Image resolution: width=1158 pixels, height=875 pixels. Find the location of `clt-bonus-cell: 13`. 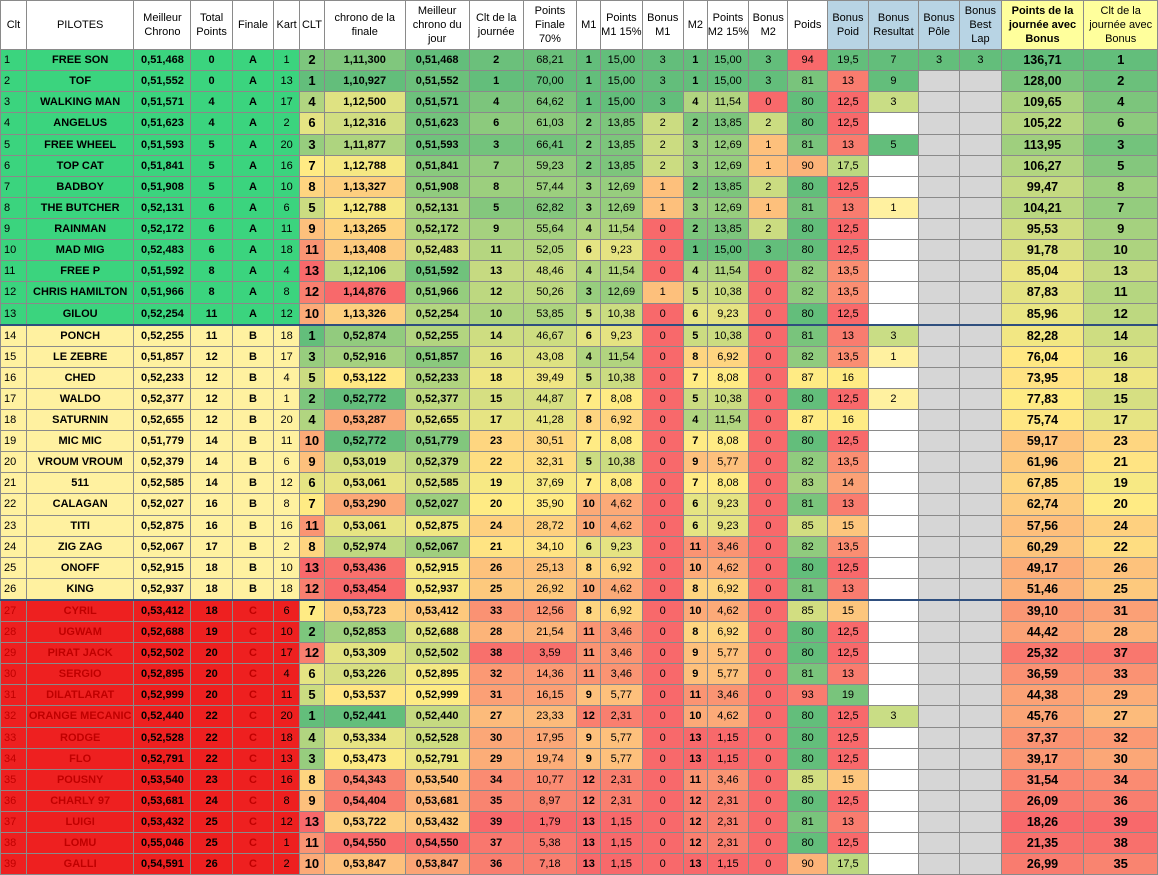

clt-bonus-cell: 13 is located at coordinates (1120, 271).